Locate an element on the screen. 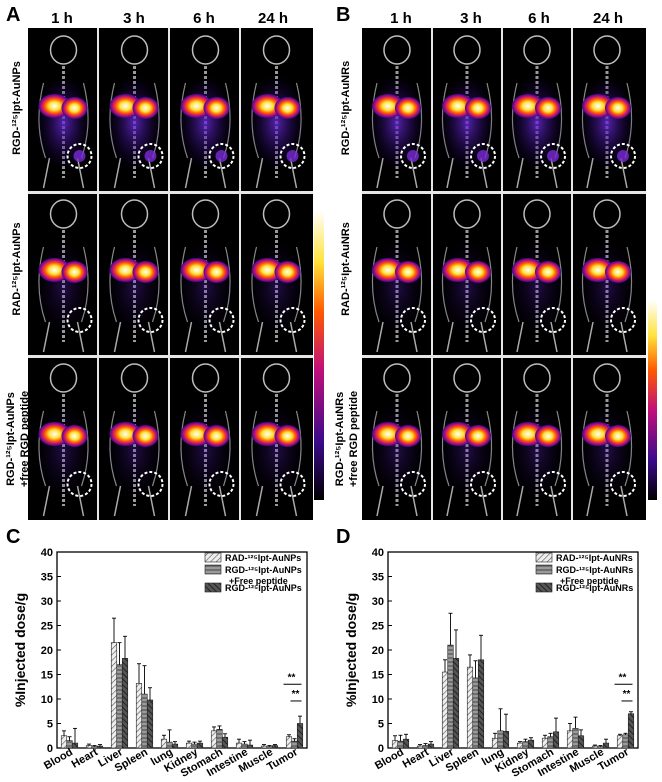 This screenshot has height=782, width=662. panel-b-time-3: 6 h is located at coordinates (539, 18).